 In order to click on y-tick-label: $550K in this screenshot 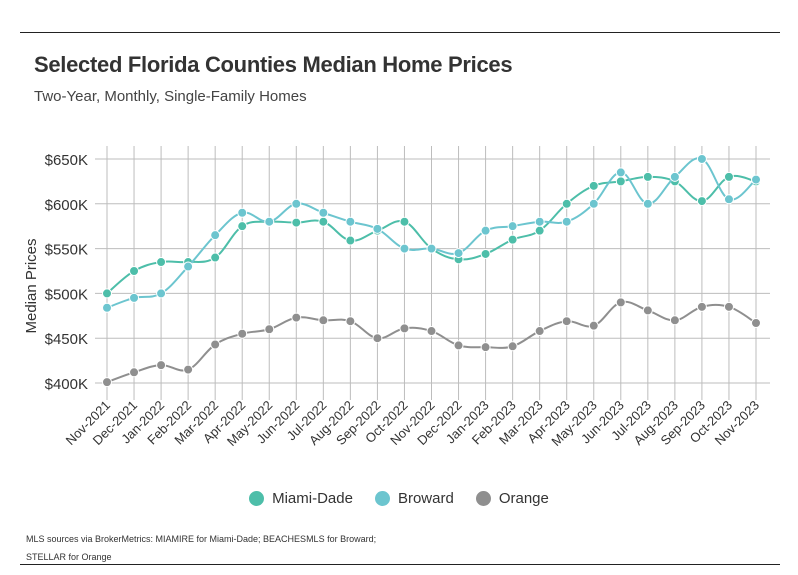, I will do `click(66, 250)`.